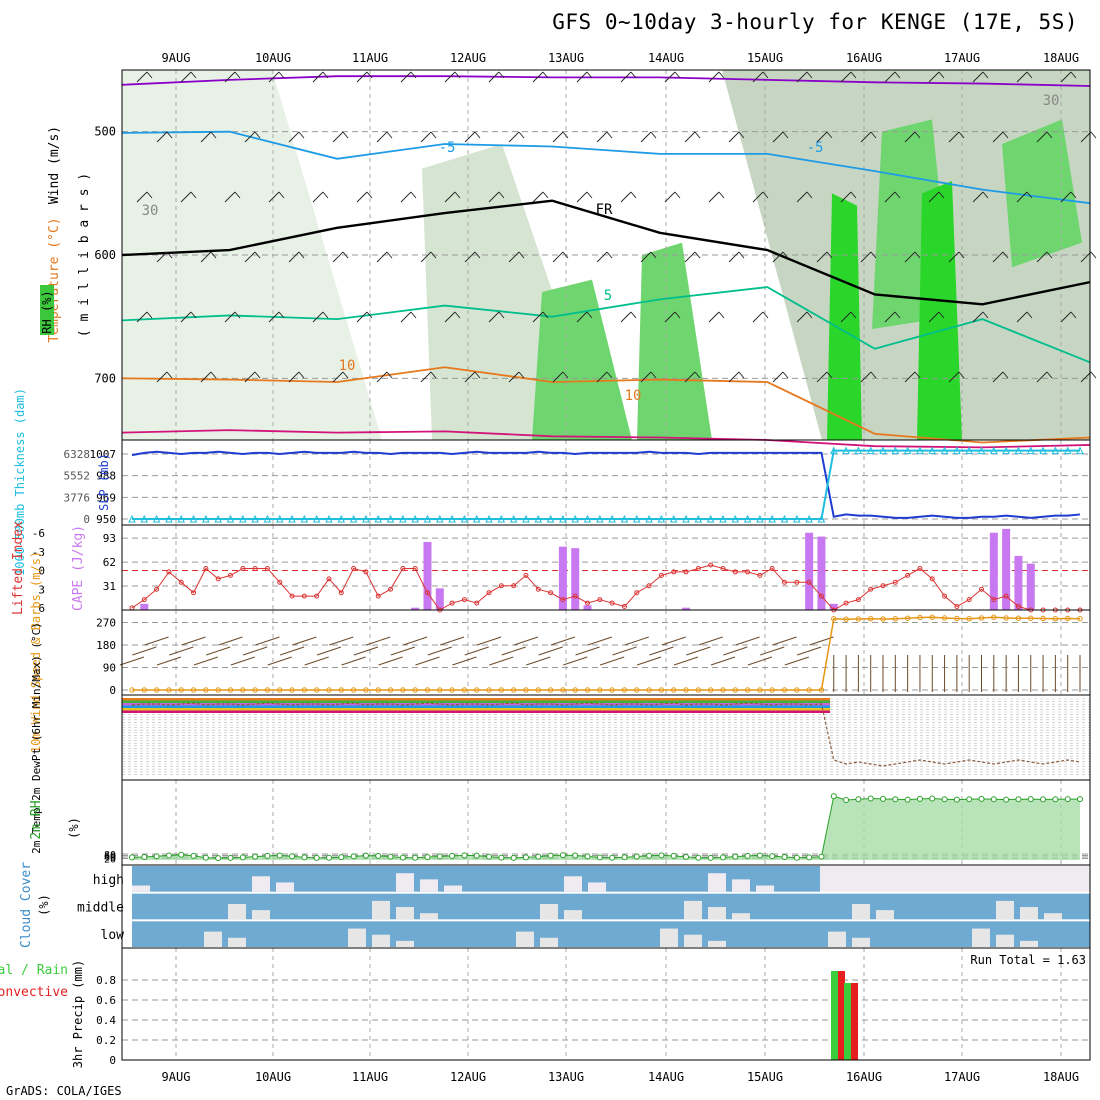 The image size is (1100, 1100). Describe the element at coordinates (109, 668) in the screenshot. I see `wind-tick-2: 90` at that location.